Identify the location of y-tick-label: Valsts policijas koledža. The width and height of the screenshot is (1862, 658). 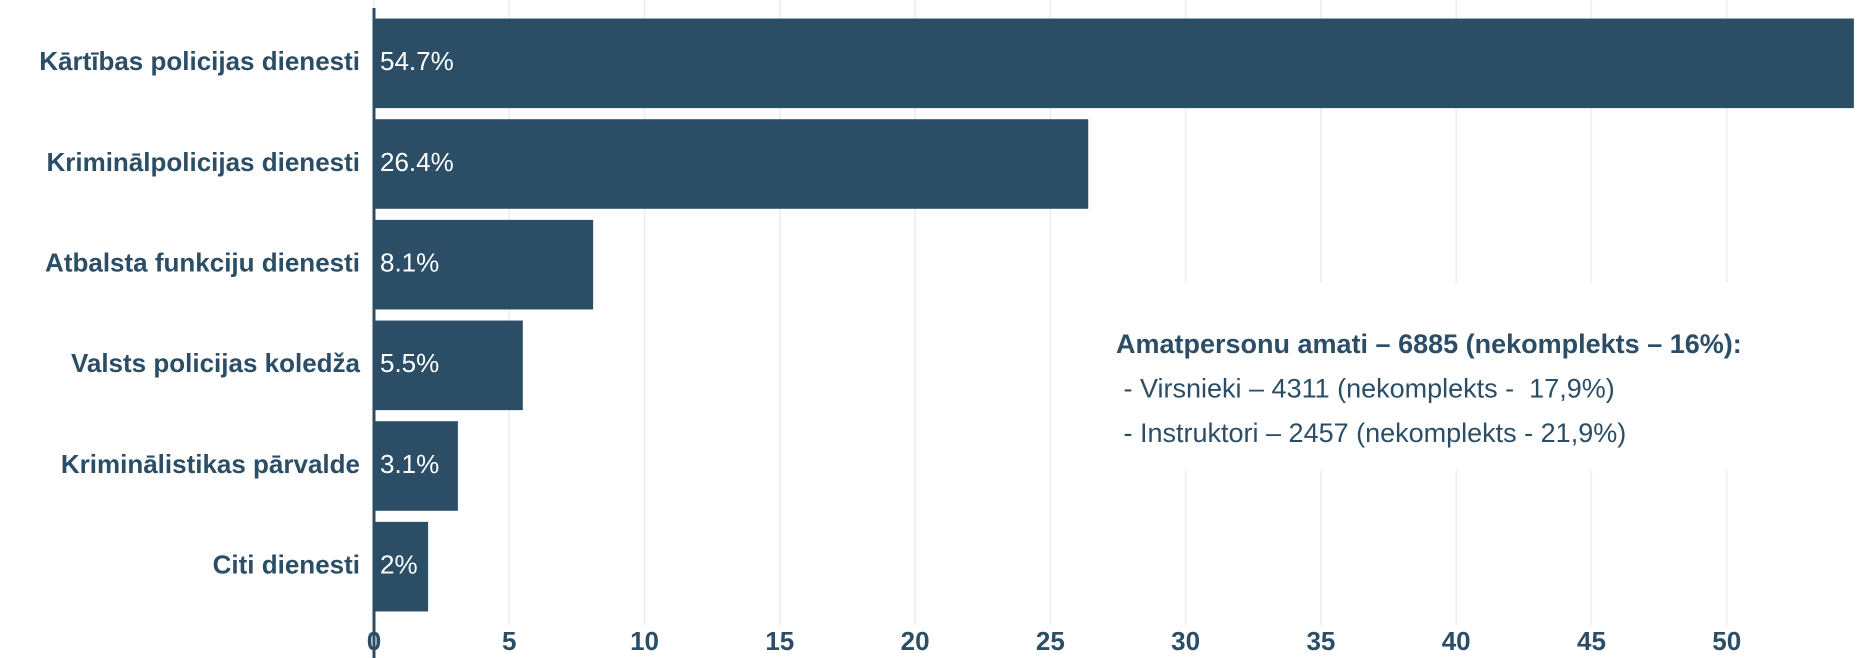
(216, 363).